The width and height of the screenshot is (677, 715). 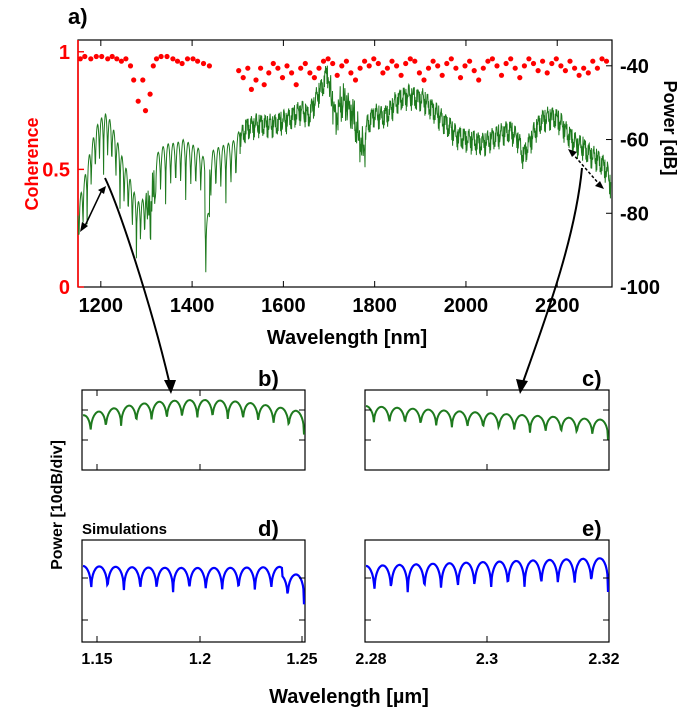 I want to click on panel-label-e: e), so click(x=592, y=528).